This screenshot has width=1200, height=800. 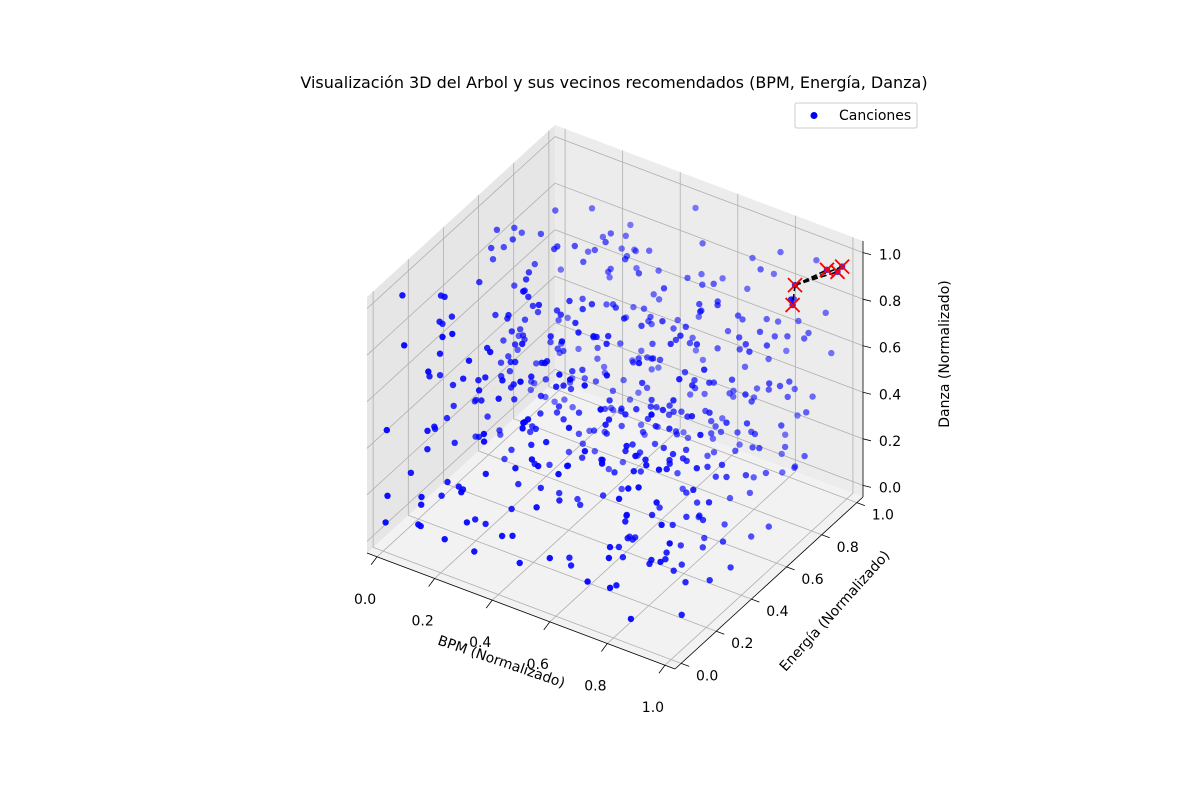 What do you see at coordinates (742, 644) in the screenshot?
I see `y-tick-label: 0.2` at bounding box center [742, 644].